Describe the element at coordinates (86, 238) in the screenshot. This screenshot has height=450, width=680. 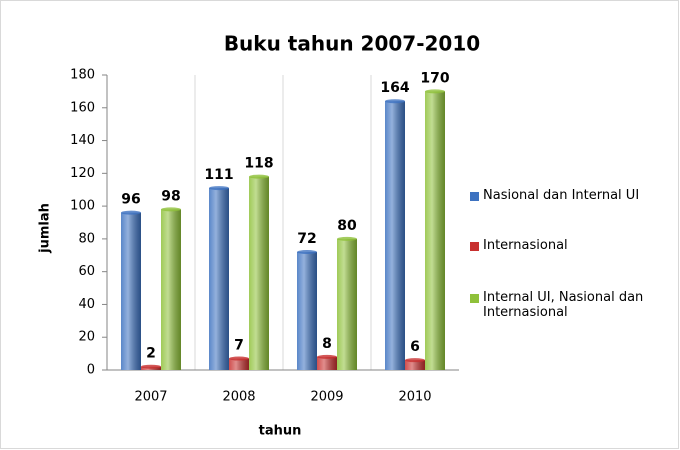
I see `y-tick-label: 80` at that location.